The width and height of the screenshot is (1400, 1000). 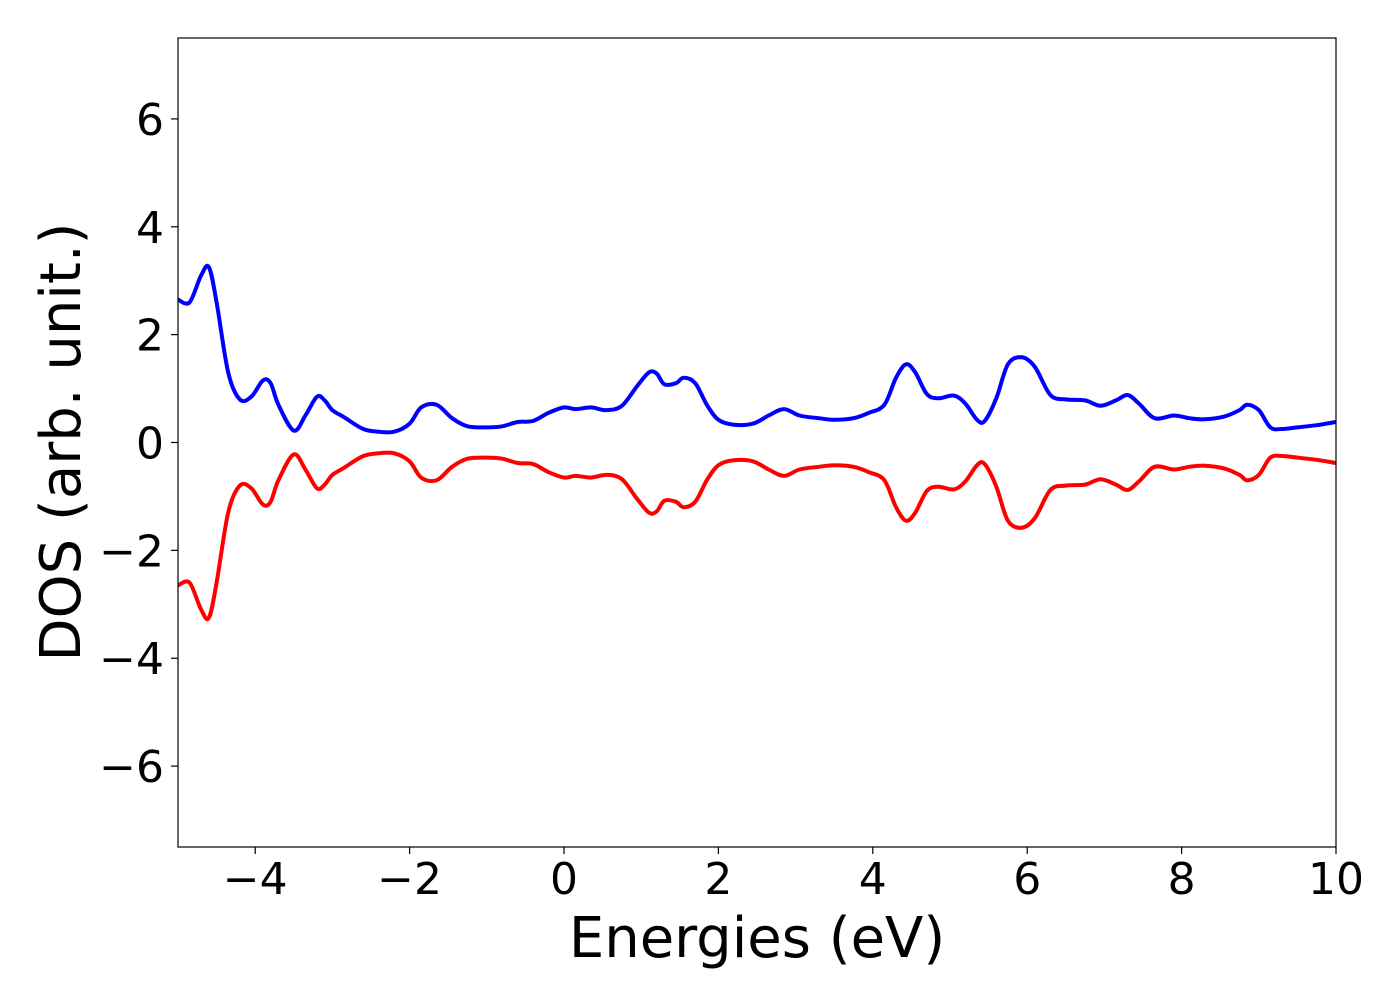 What do you see at coordinates (150, 228) in the screenshot?
I see `y-tick-label: 4` at bounding box center [150, 228].